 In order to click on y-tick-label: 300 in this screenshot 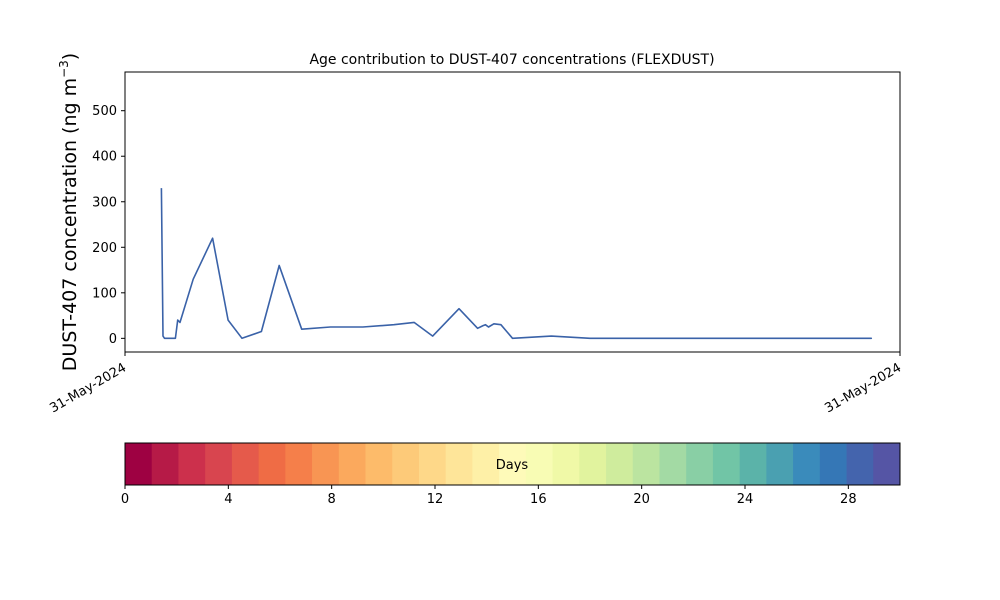, I will do `click(104, 202)`.